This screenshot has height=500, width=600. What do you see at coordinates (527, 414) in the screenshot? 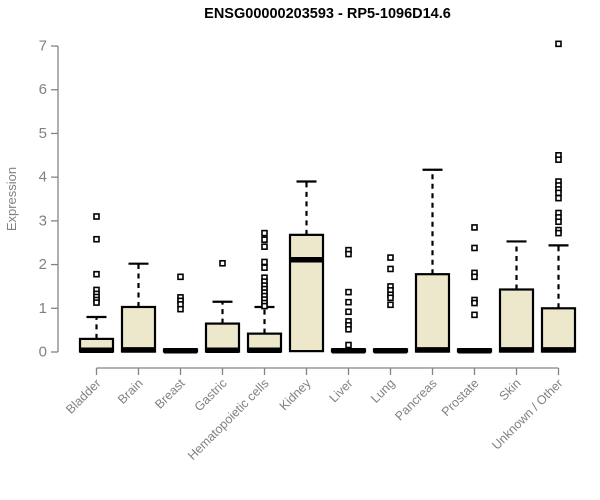
I see `x-tick-label: Unknown / Other` at bounding box center [527, 414].